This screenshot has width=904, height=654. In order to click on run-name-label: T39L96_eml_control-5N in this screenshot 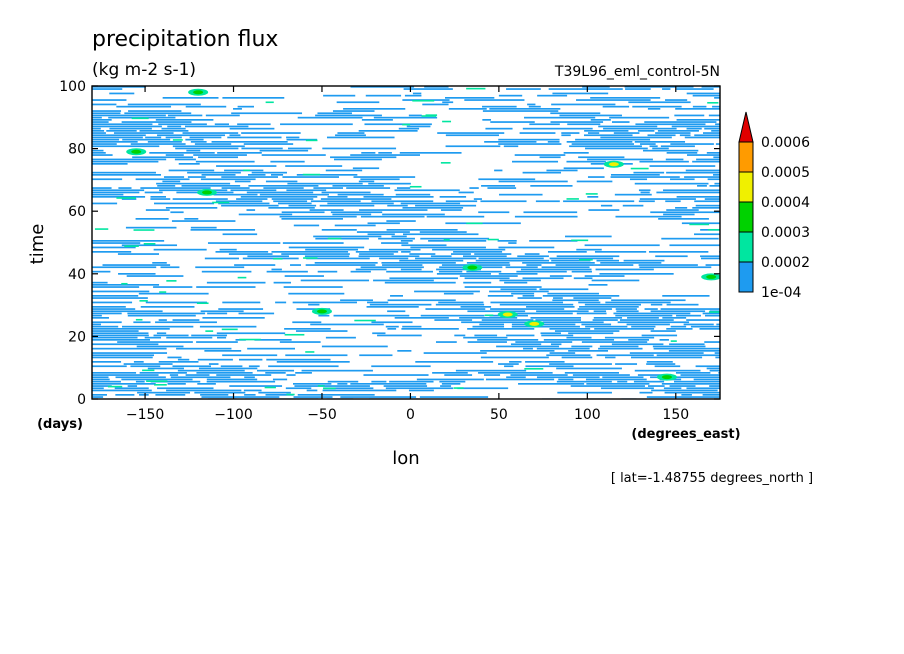, I will do `click(637, 72)`.